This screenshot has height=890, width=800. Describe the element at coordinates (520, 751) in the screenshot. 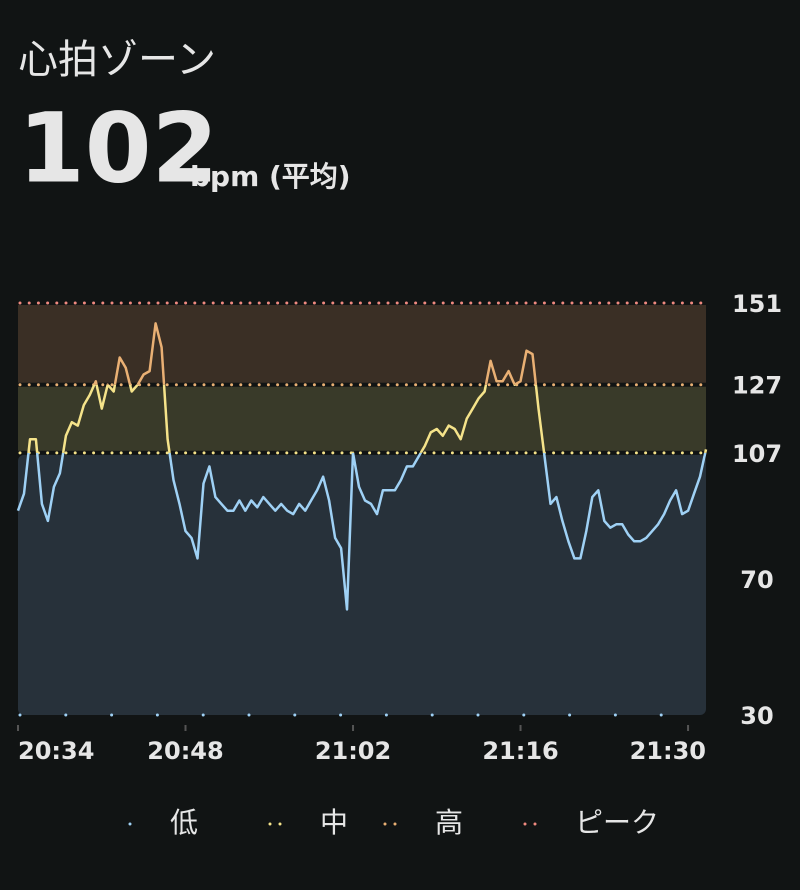

I see `x-tick-label: 21:16` at that location.